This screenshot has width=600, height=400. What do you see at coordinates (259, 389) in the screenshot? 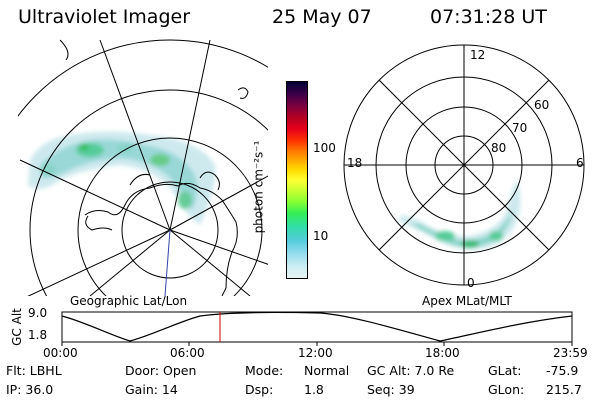
I see `dsp-label: Dsp:` at bounding box center [259, 389].